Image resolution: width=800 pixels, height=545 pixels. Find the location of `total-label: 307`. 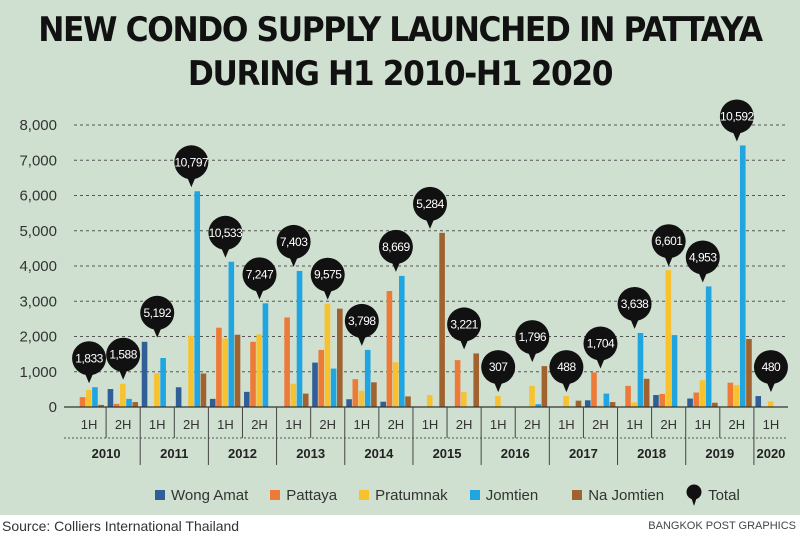

total-label: 307 is located at coordinates (498, 367).